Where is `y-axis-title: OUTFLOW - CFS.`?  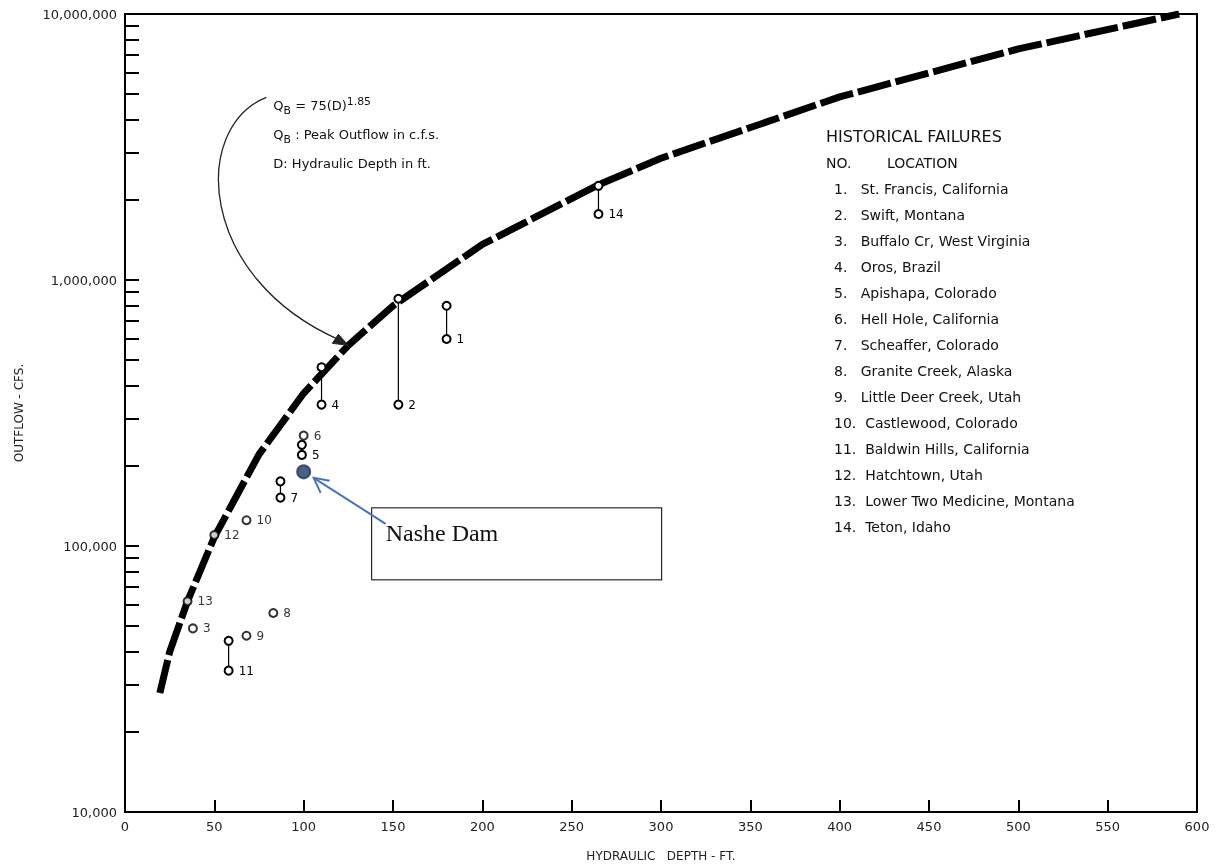
y-axis-title: OUTFLOW - CFS. is located at coordinates (19, 413).